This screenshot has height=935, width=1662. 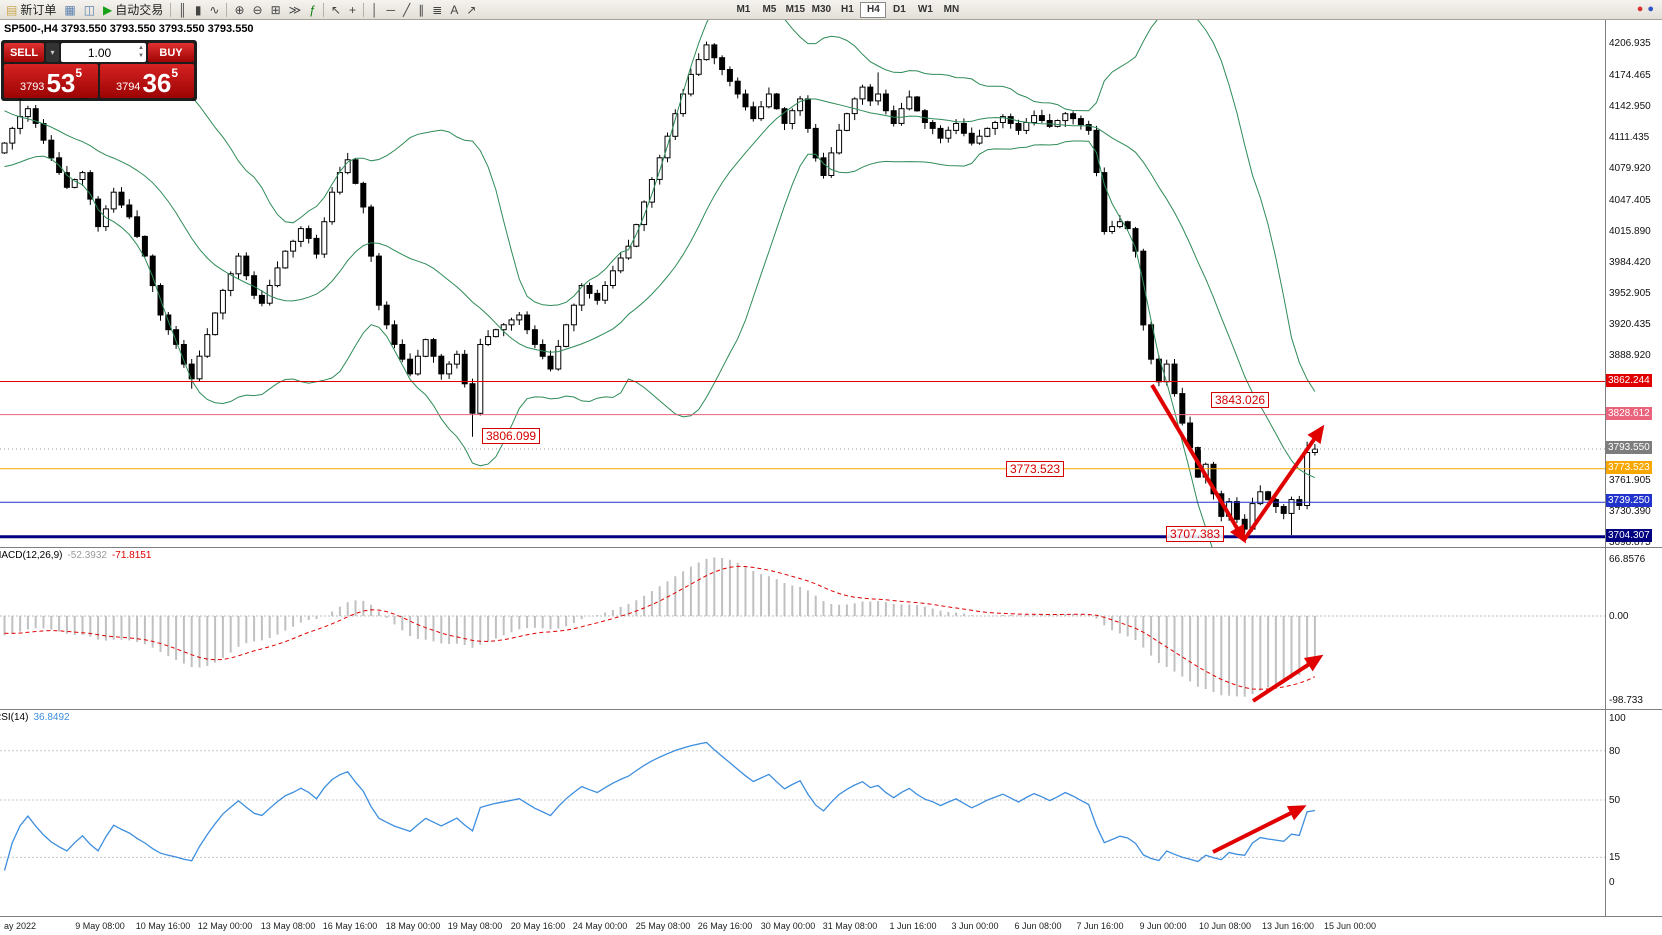 I want to click on timeframe-w1: W1, so click(x=925, y=9).